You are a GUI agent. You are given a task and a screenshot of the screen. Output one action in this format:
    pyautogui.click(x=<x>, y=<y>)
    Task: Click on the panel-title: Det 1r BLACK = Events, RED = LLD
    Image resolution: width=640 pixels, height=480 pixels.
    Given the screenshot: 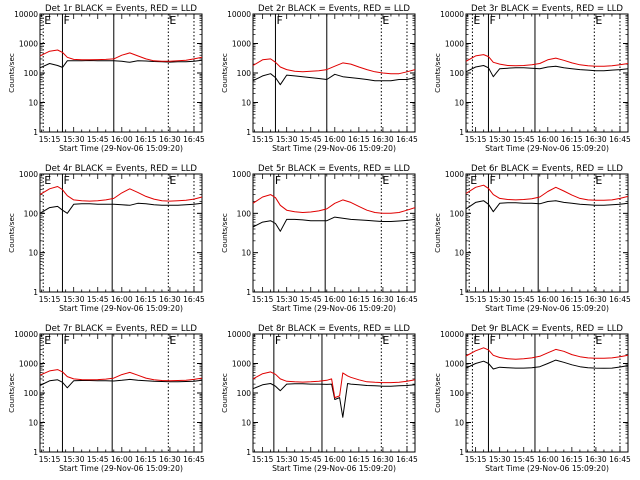 What is the action you would take?
    pyautogui.click(x=121, y=9)
    